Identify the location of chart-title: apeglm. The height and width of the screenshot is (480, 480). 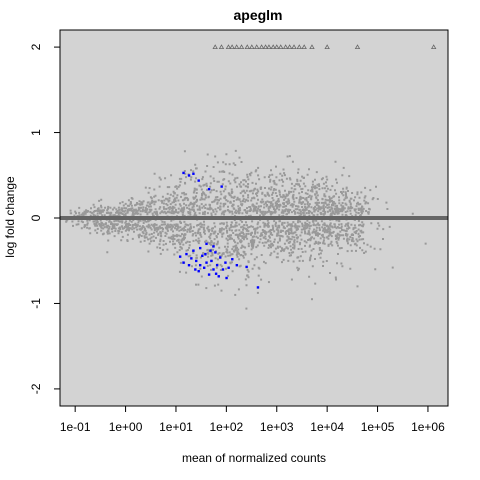
(257, 15).